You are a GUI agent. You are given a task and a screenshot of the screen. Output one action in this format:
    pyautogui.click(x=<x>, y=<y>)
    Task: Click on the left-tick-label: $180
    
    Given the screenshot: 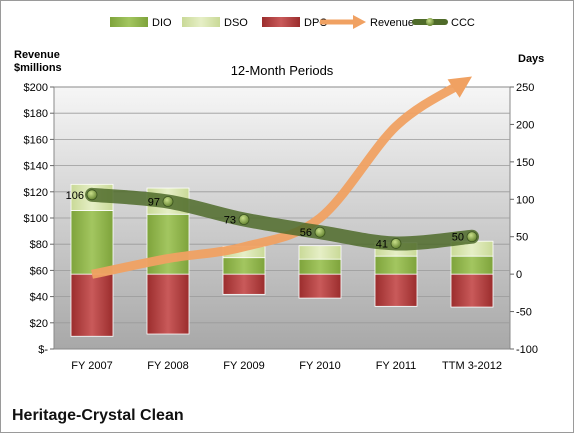 What is the action you would take?
    pyautogui.click(x=36, y=114)
    